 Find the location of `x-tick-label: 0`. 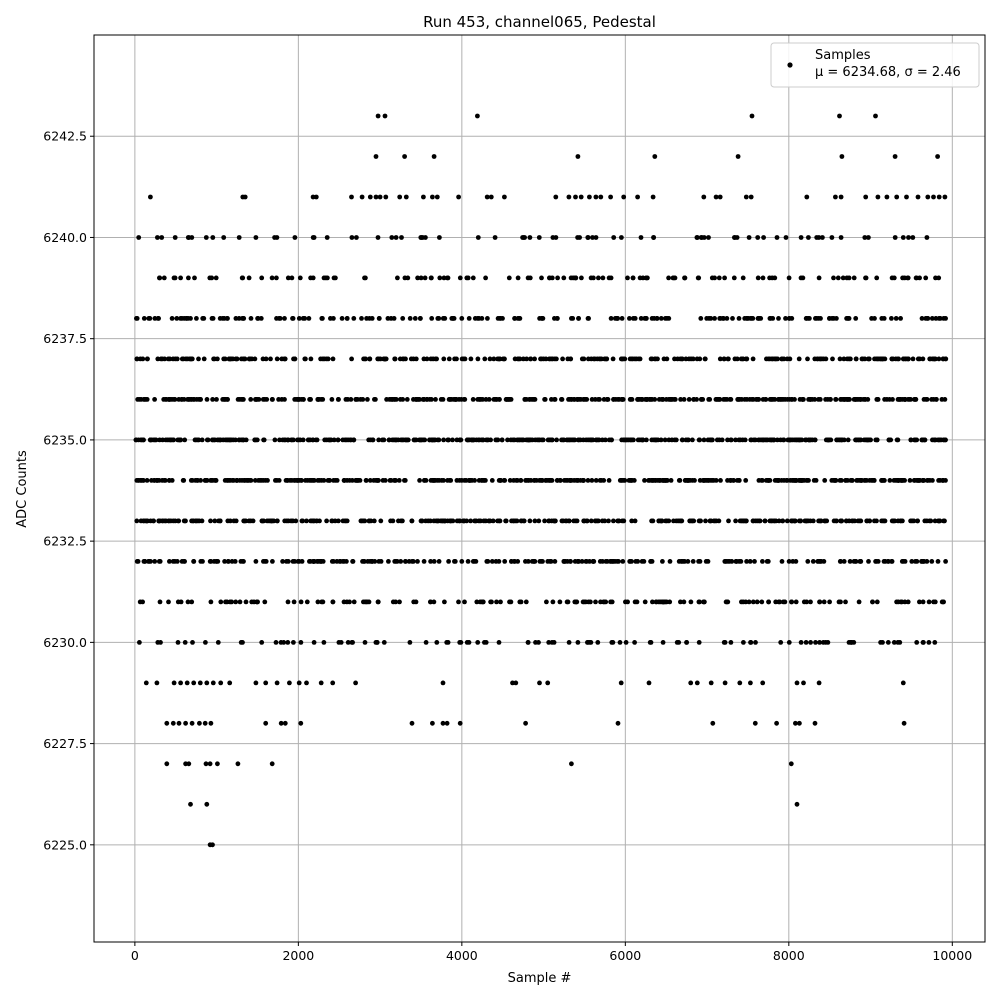

x-tick-label: 0 is located at coordinates (135, 955).